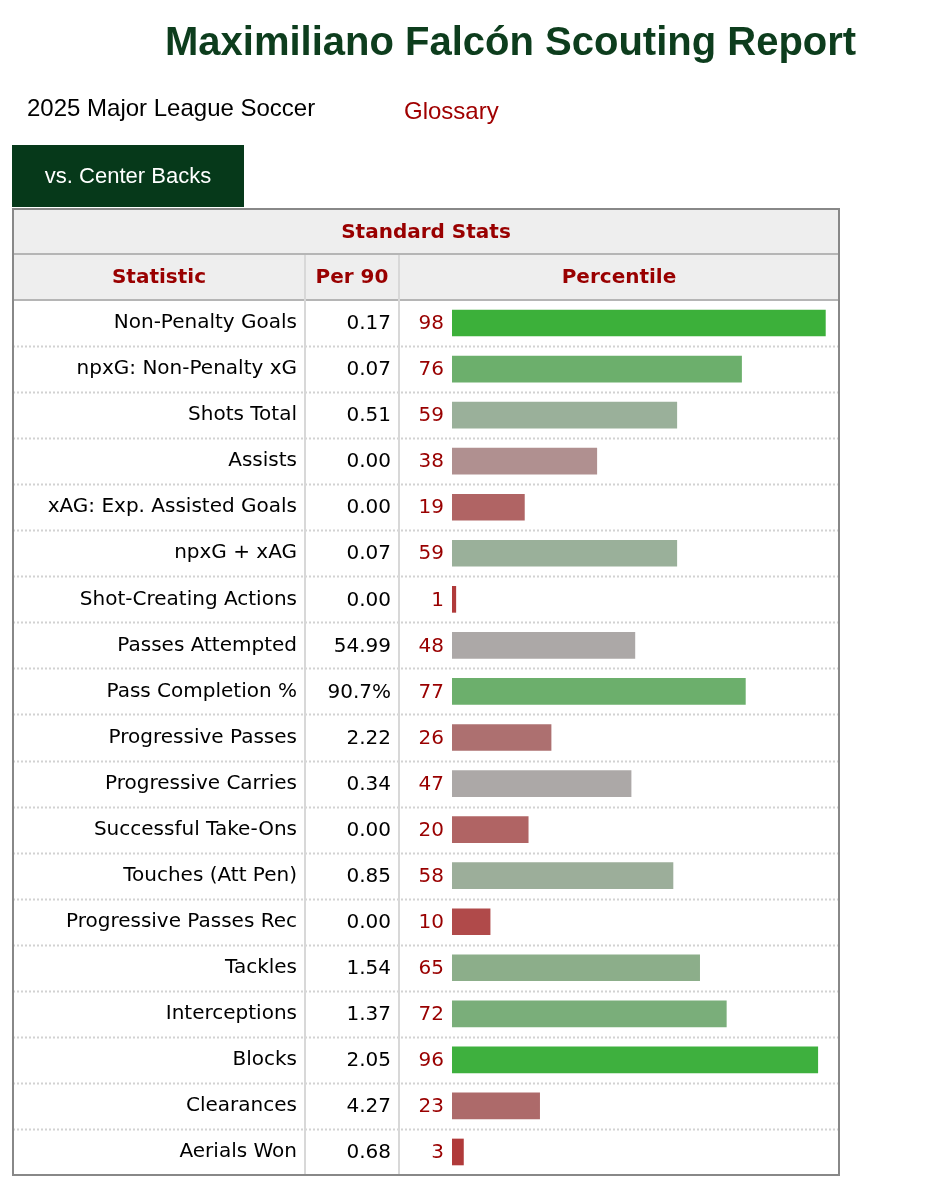 The width and height of the screenshot is (936, 1180). Describe the element at coordinates (195, 827) in the screenshot. I see `y-tick-label: Successful Take-Ons` at that location.